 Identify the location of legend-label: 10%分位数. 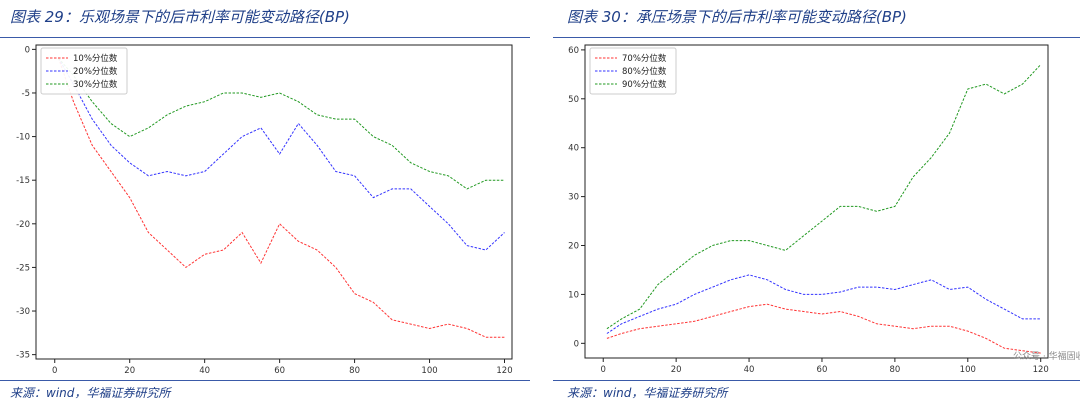
(95, 58).